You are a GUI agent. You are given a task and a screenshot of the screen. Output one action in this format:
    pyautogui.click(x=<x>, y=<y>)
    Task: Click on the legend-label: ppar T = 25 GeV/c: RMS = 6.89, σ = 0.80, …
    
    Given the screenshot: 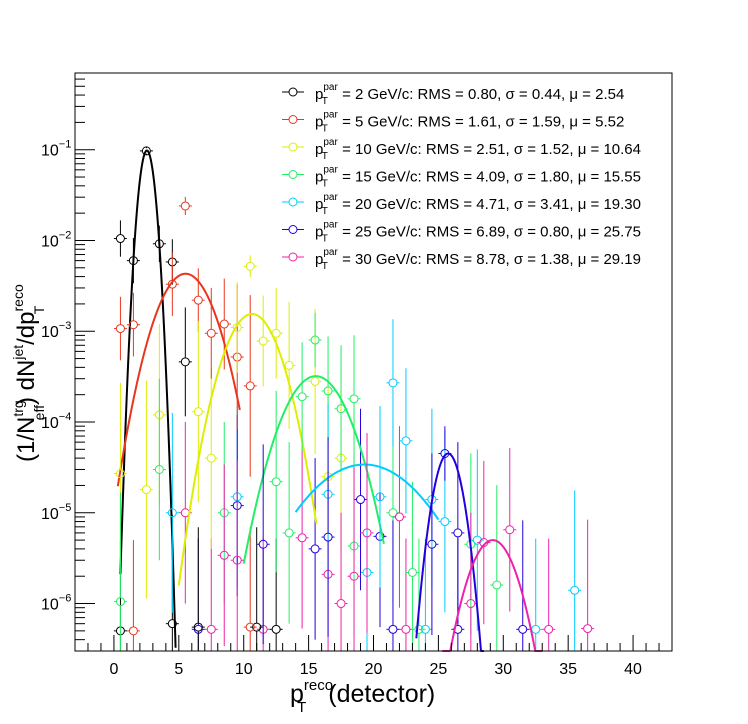 What is the action you would take?
    pyautogui.click(x=478, y=232)
    